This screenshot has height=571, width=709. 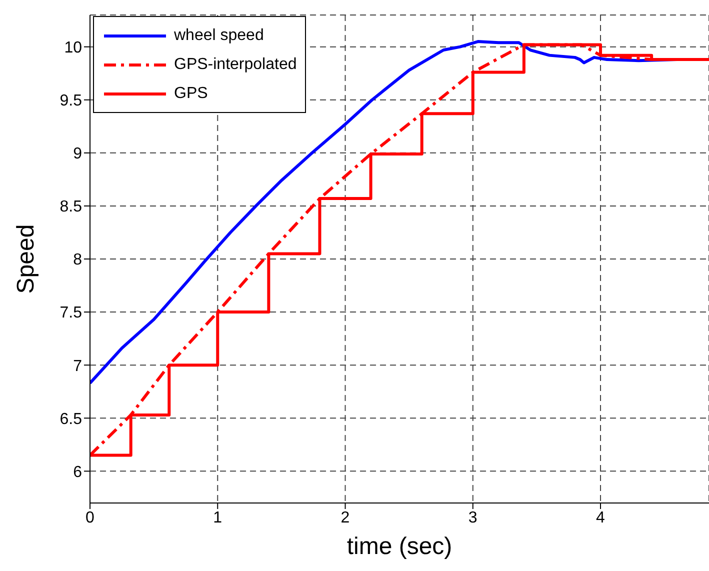 What do you see at coordinates (601, 517) in the screenshot?
I see `x-tick-label: 4` at bounding box center [601, 517].